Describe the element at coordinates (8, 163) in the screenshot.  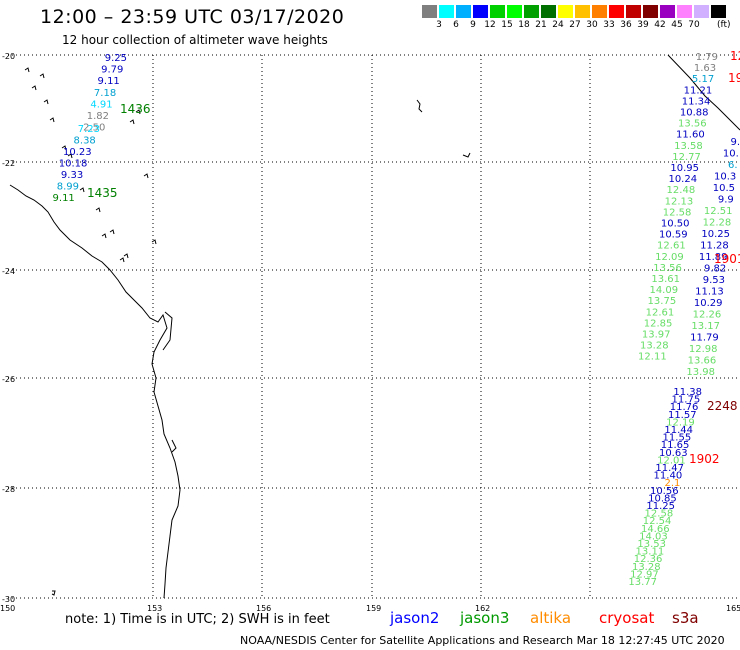
I see `latitude-label: -22` at that location.